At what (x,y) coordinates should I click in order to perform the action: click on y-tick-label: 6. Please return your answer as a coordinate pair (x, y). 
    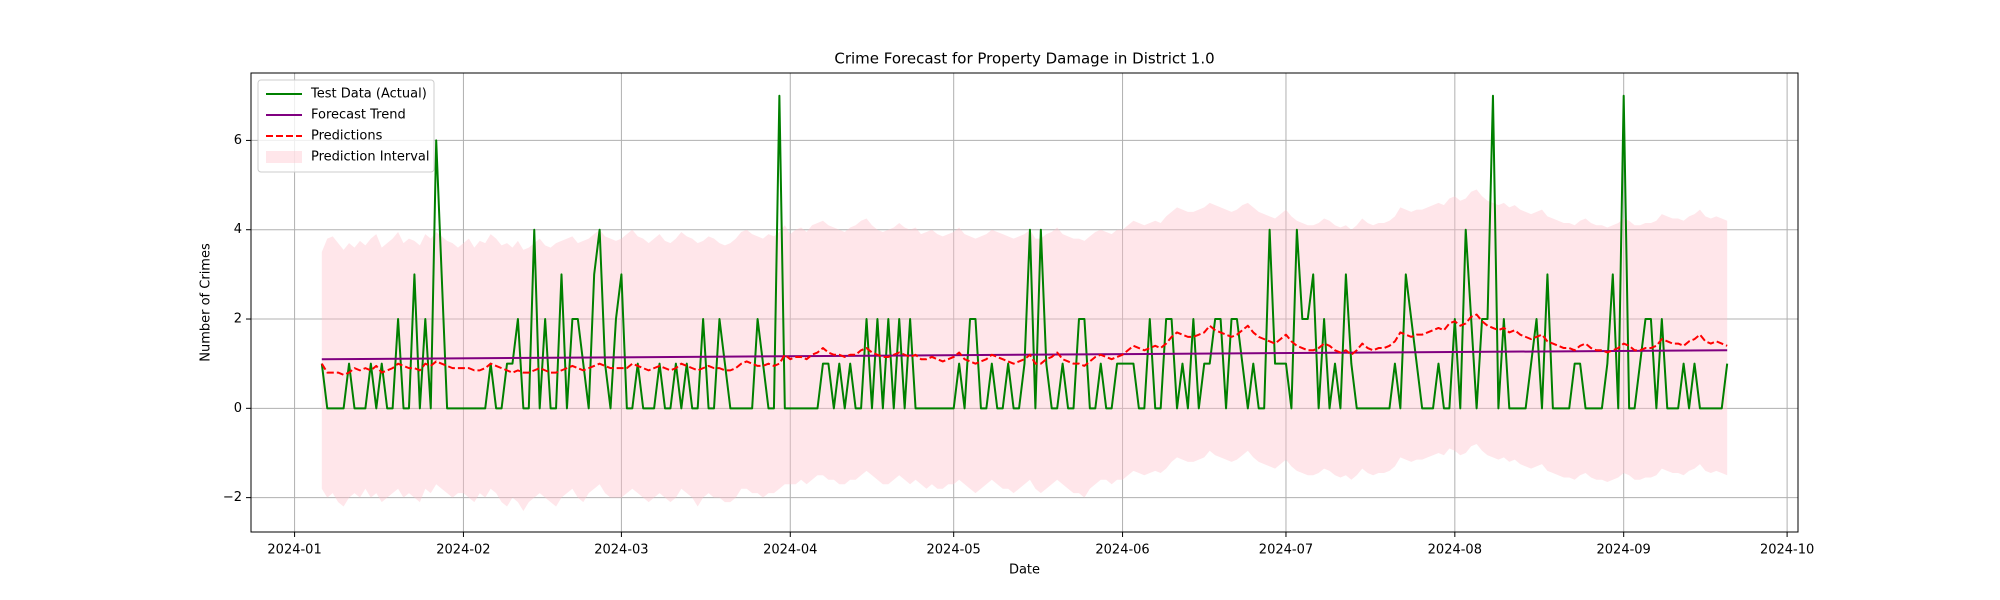
    Looking at the image, I should click on (238, 140).